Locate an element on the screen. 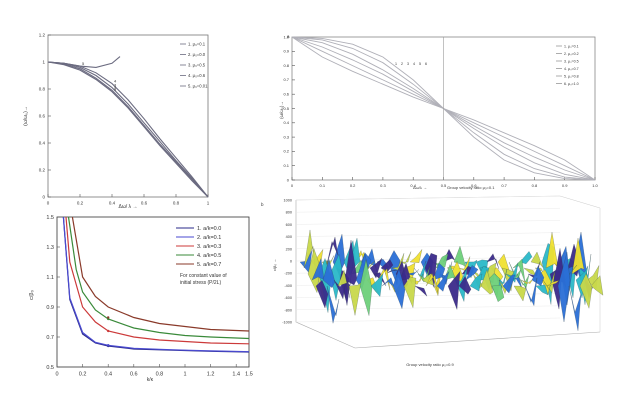  z-tick-label: -600 is located at coordinates (288, 298).